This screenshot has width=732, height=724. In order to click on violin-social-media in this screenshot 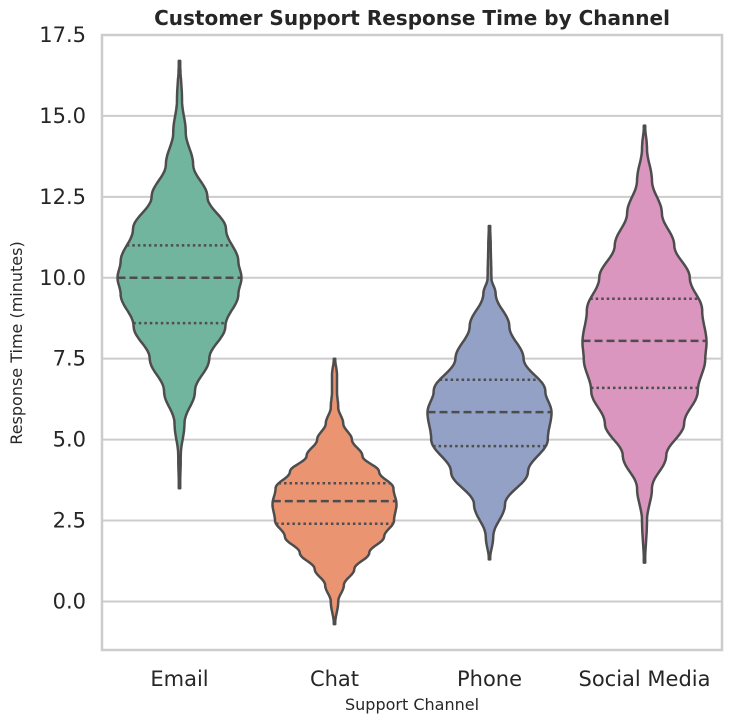, I will do `click(644, 344)`.